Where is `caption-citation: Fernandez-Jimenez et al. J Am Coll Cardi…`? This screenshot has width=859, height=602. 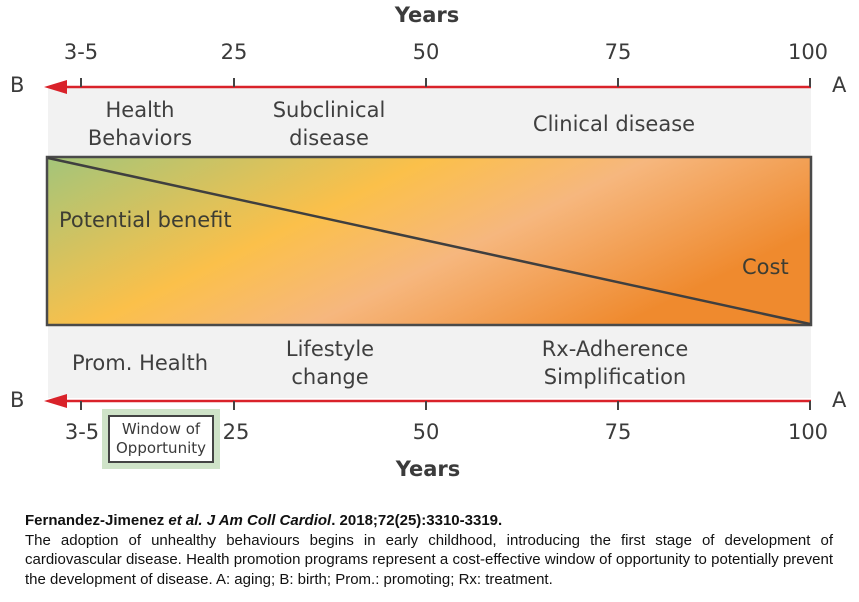
caption-citation: Fernandez-Jimenez et al. J Am Coll Cardi… is located at coordinates (429, 521).